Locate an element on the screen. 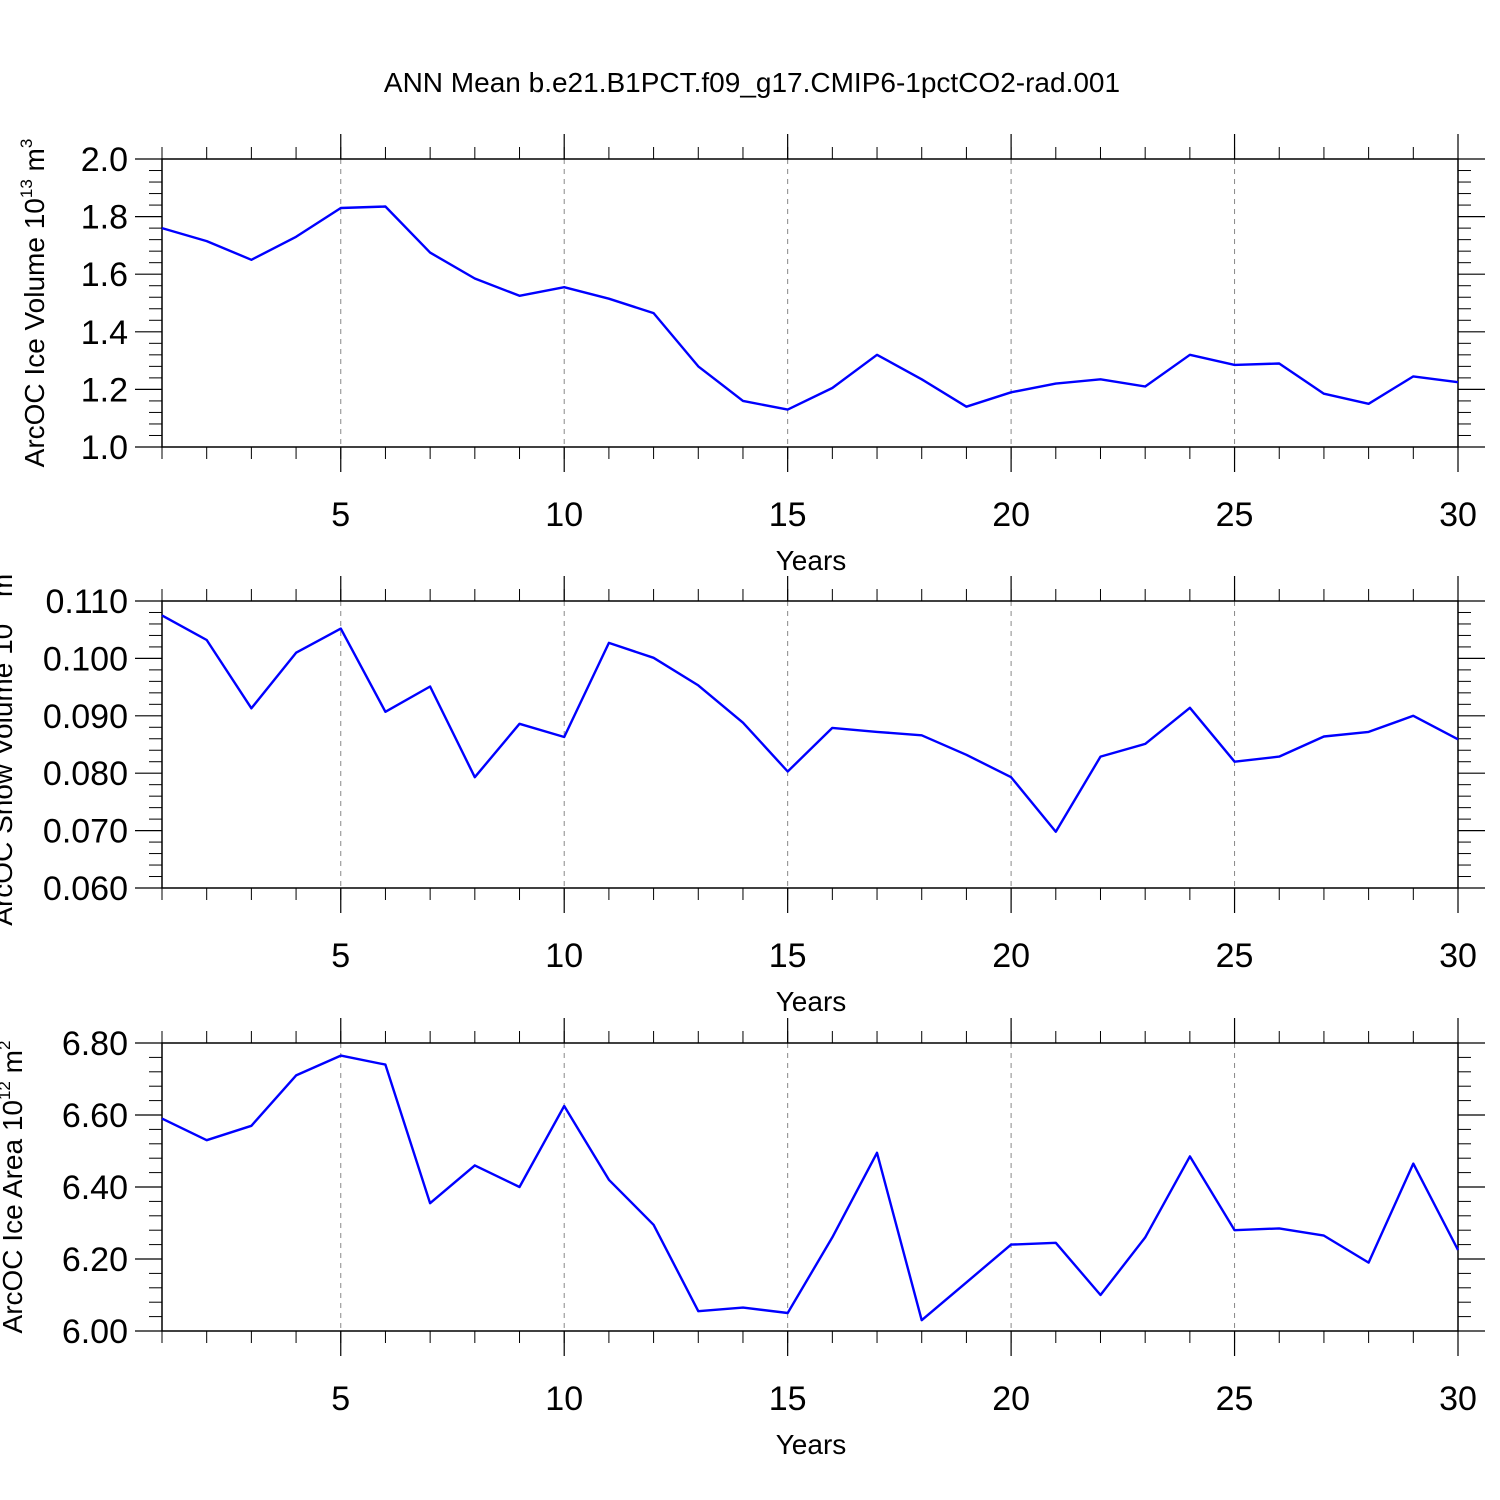 The width and height of the screenshot is (1500, 1500). y-tick-label: 6.80 is located at coordinates (95, 1044).